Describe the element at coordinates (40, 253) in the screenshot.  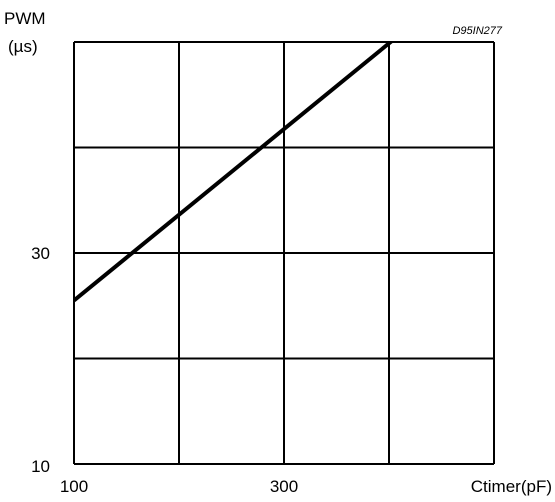
I see `y-tick-label: 30` at that location.